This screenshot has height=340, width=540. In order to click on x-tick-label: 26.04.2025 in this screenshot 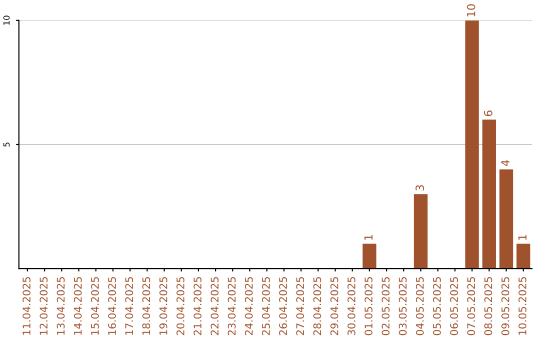, I will do `click(283, 306)`.